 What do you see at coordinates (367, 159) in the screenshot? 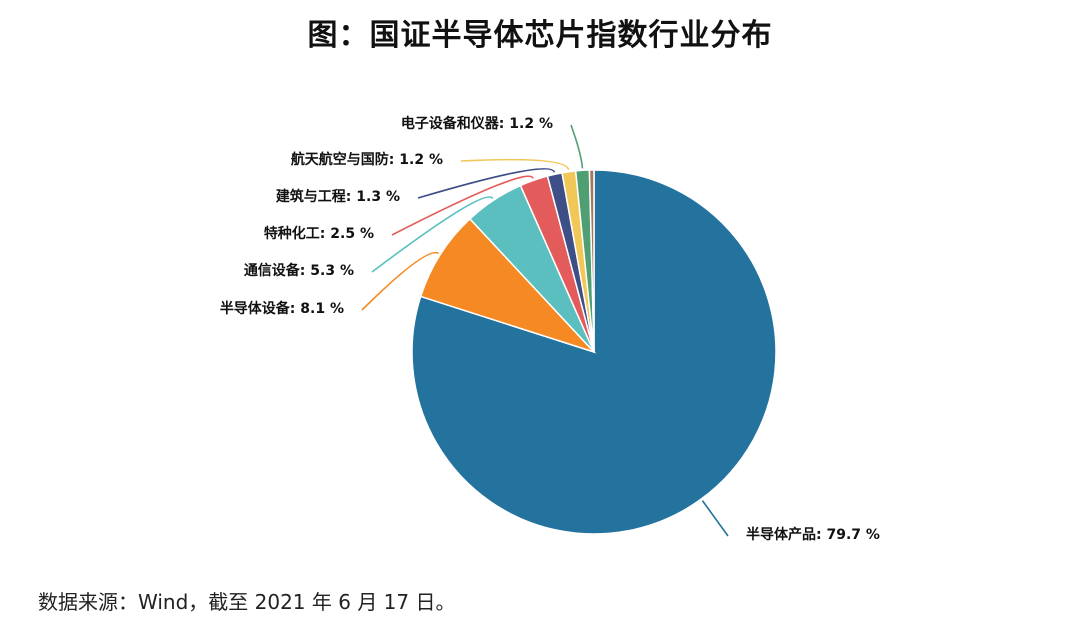
I see `slice-label-5: 航天航空与国防: 1.2 %` at bounding box center [367, 159].